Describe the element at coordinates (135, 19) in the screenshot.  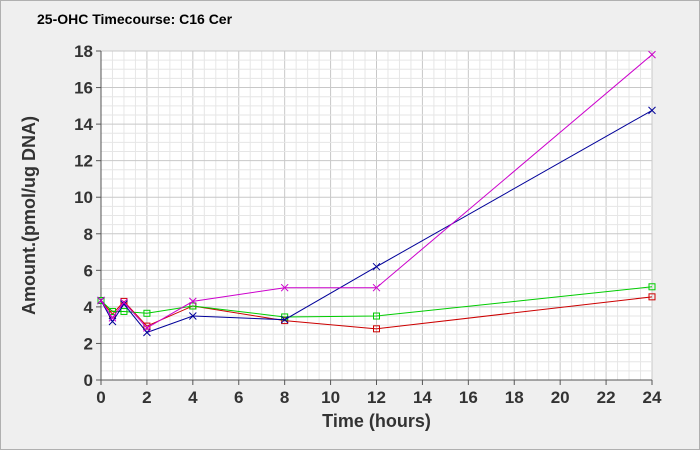
I see `chart-title: 25-OHC Timecourse: C16 Cer` at that location.